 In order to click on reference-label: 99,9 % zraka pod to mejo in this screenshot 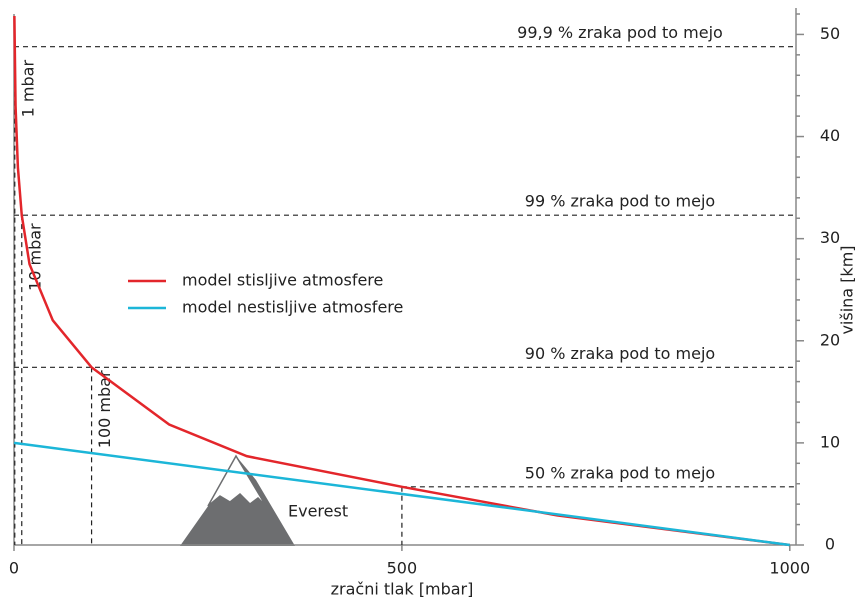, I will do `click(620, 32)`.